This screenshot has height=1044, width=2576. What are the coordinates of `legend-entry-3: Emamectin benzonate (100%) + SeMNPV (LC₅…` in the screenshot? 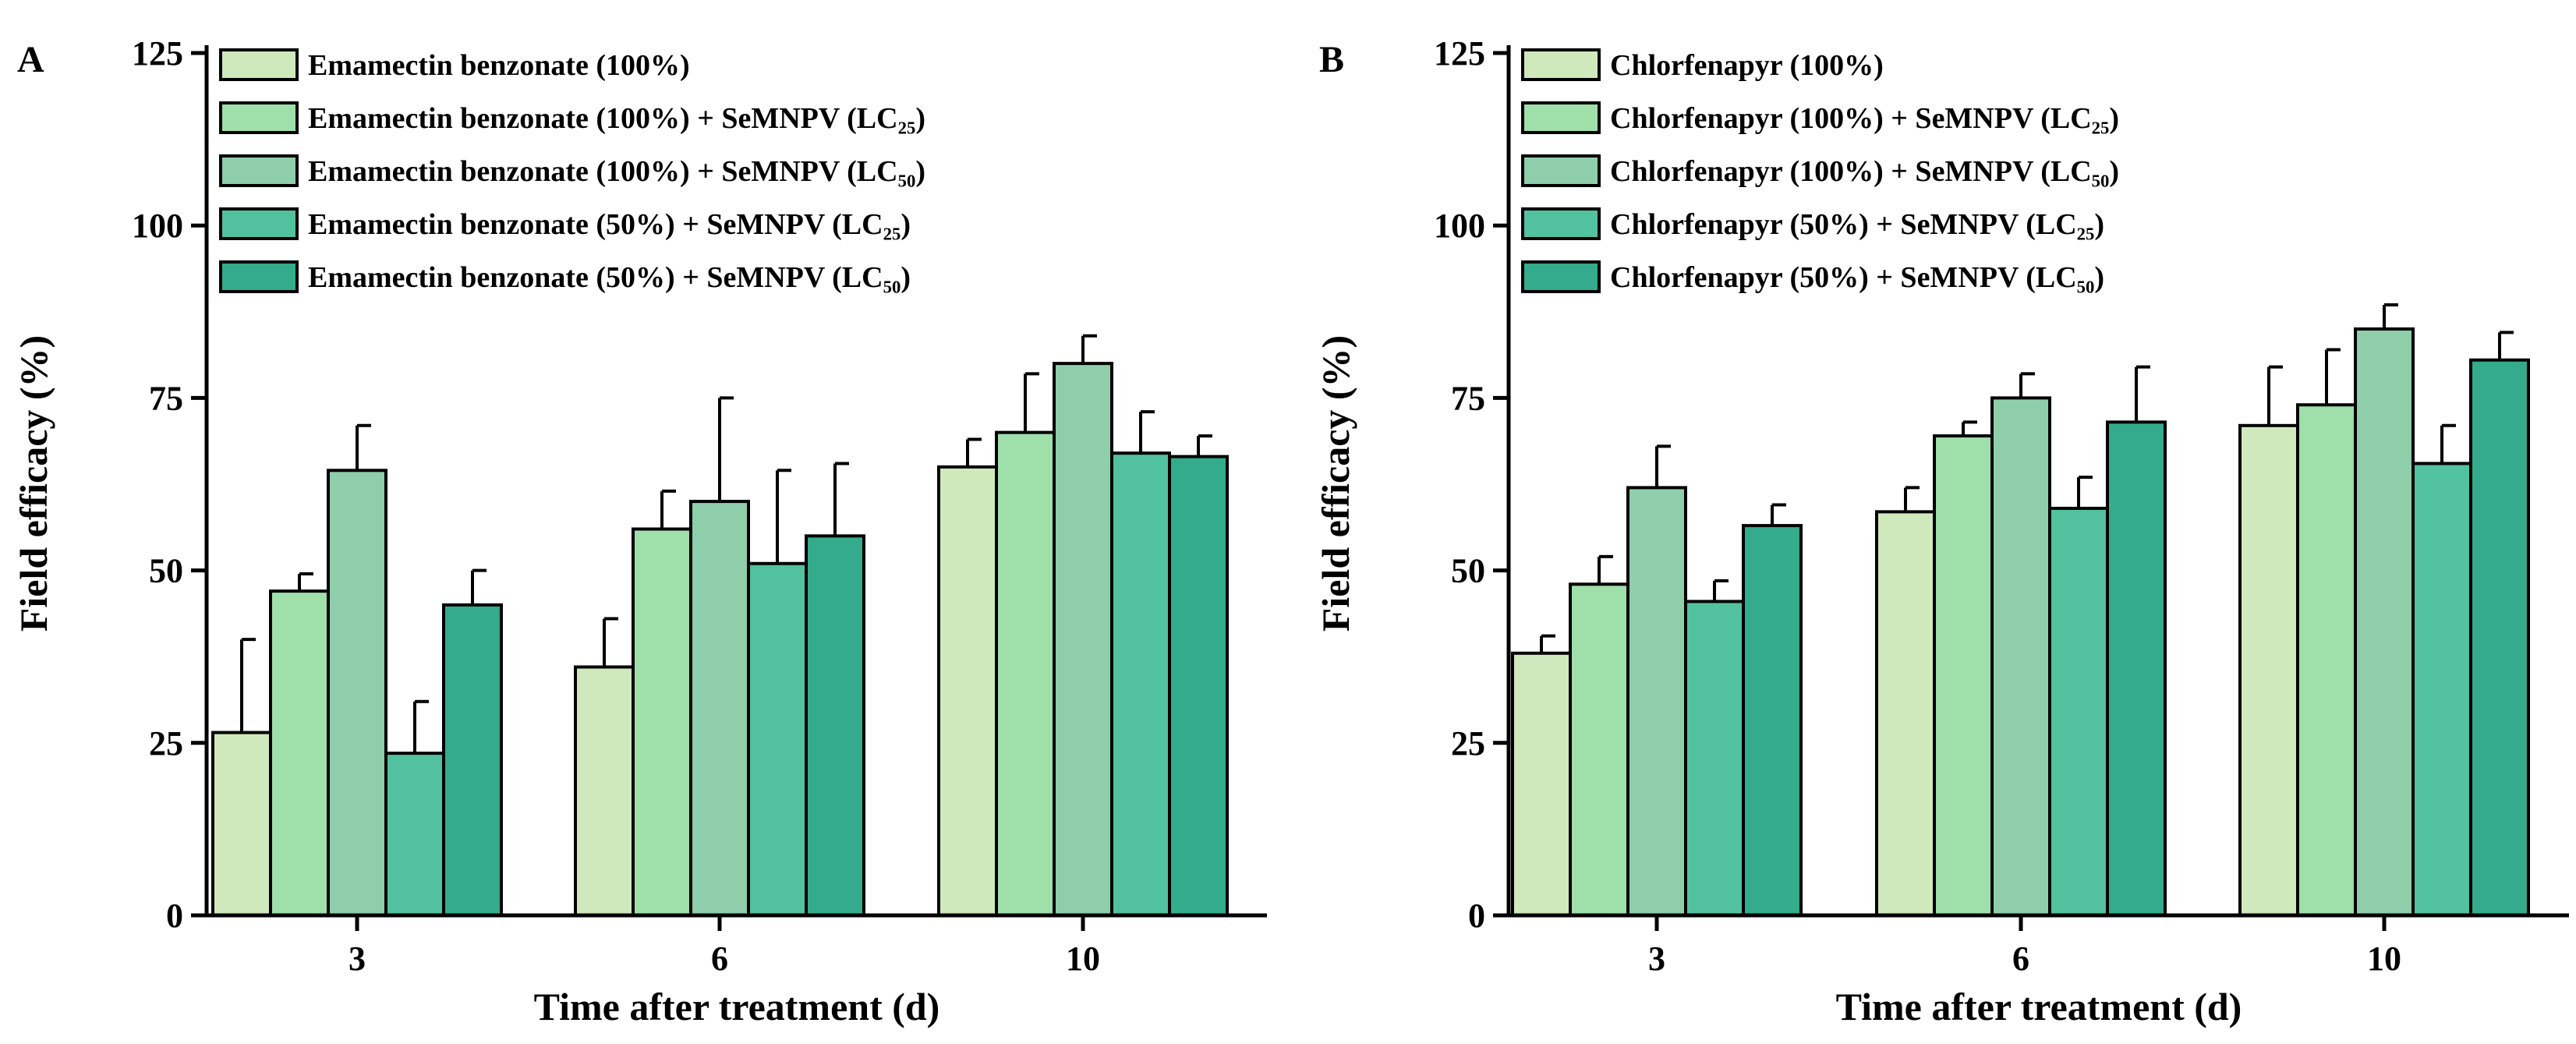 It's located at (616, 171).